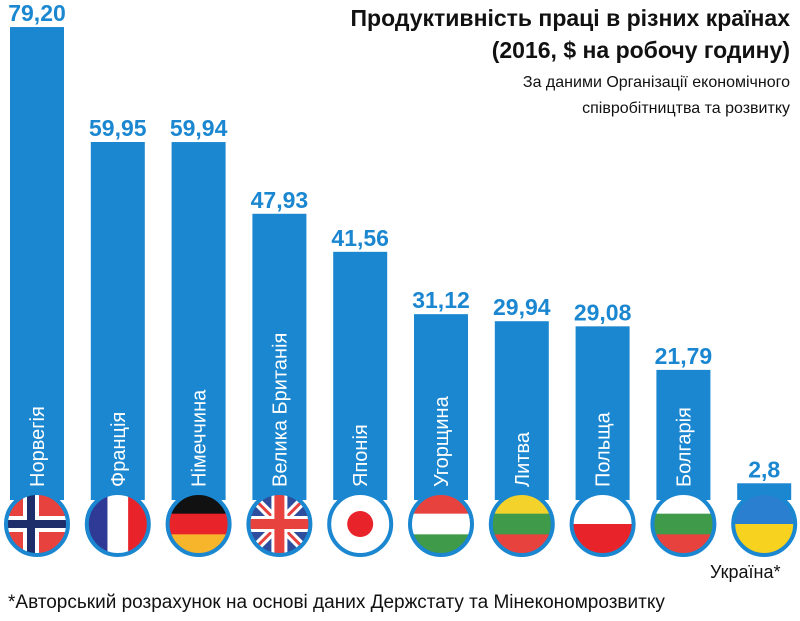  Describe the element at coordinates (38, 446) in the screenshot. I see `category-label: Норвегія` at that location.